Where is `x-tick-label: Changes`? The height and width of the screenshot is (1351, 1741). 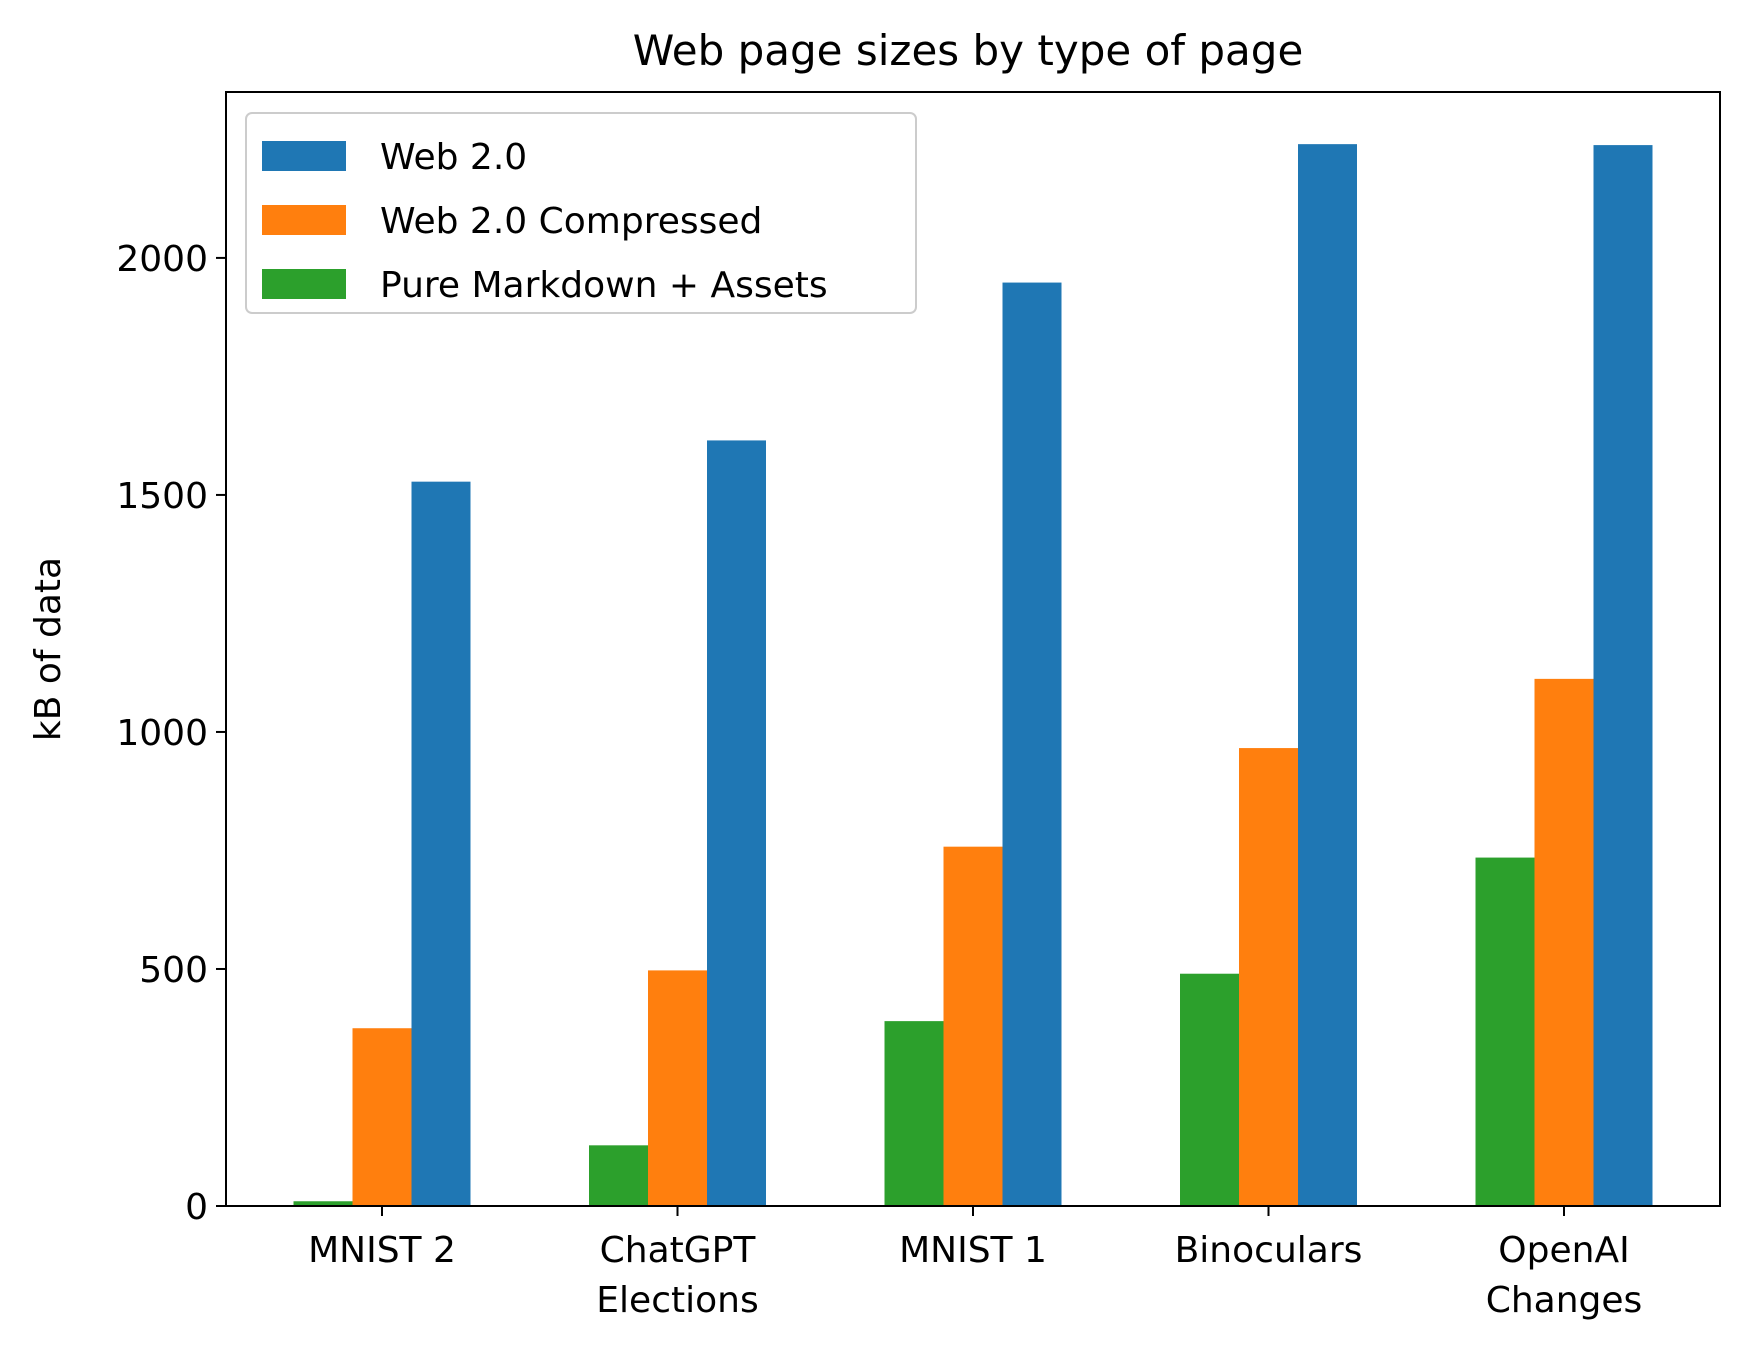
x-tick-label: Changes is located at coordinates (1564, 1300).